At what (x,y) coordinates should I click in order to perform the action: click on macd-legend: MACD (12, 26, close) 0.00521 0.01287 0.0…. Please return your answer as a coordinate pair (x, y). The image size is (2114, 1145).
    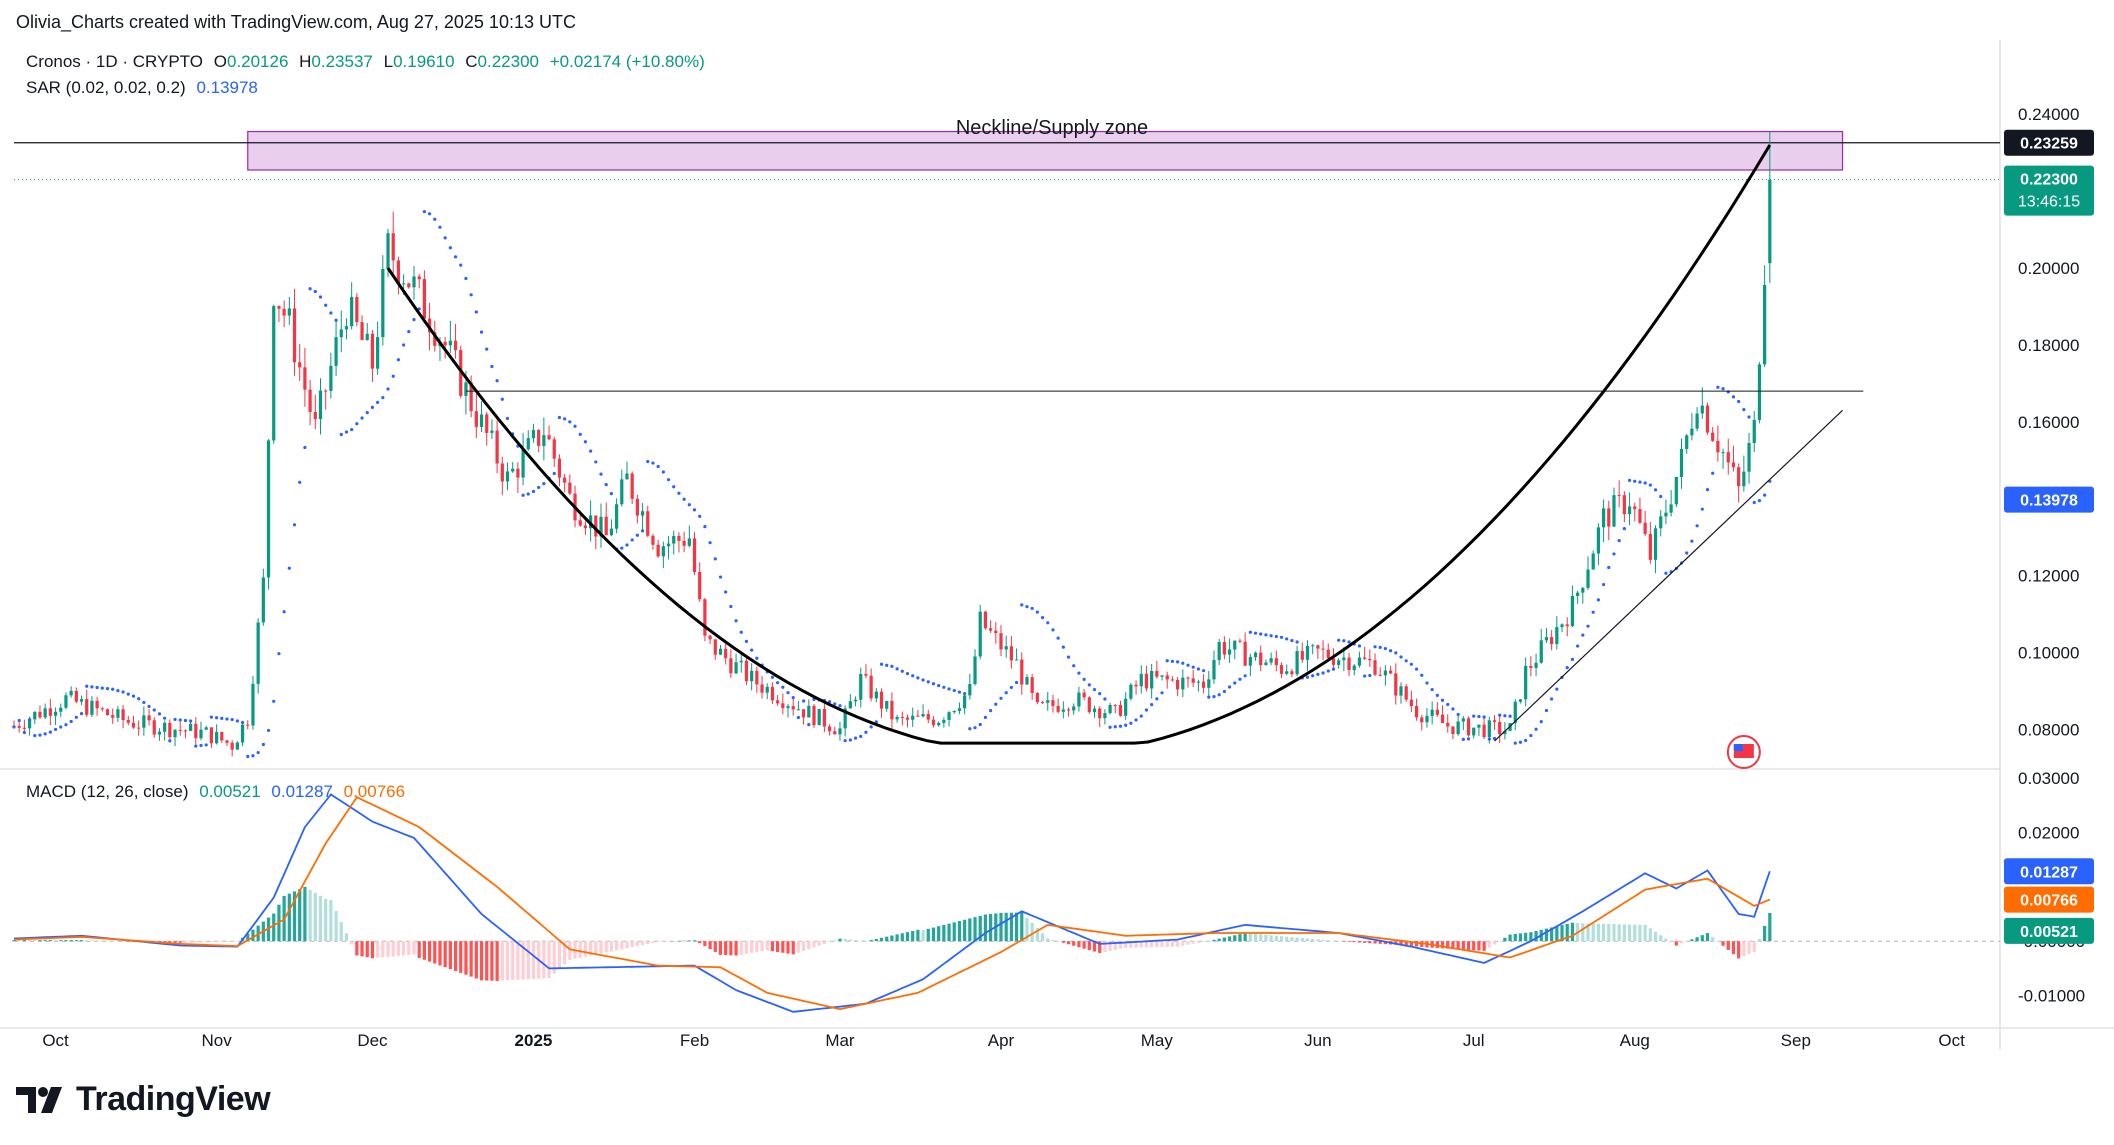
    Looking at the image, I should click on (218, 792).